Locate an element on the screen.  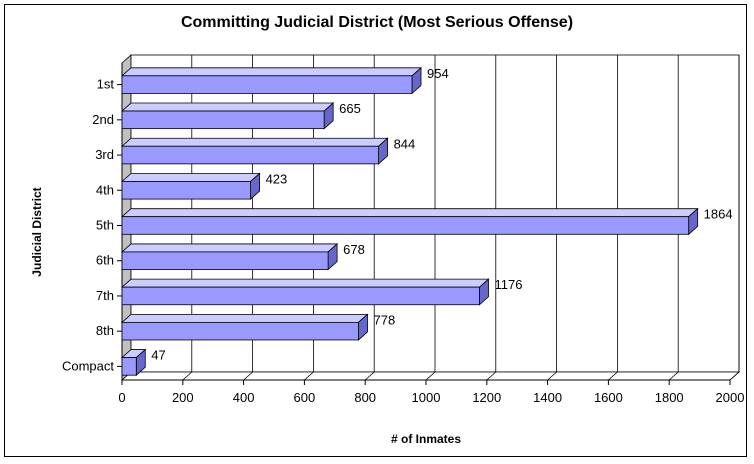
x-tick-label-7: 1400 is located at coordinates (547, 397).